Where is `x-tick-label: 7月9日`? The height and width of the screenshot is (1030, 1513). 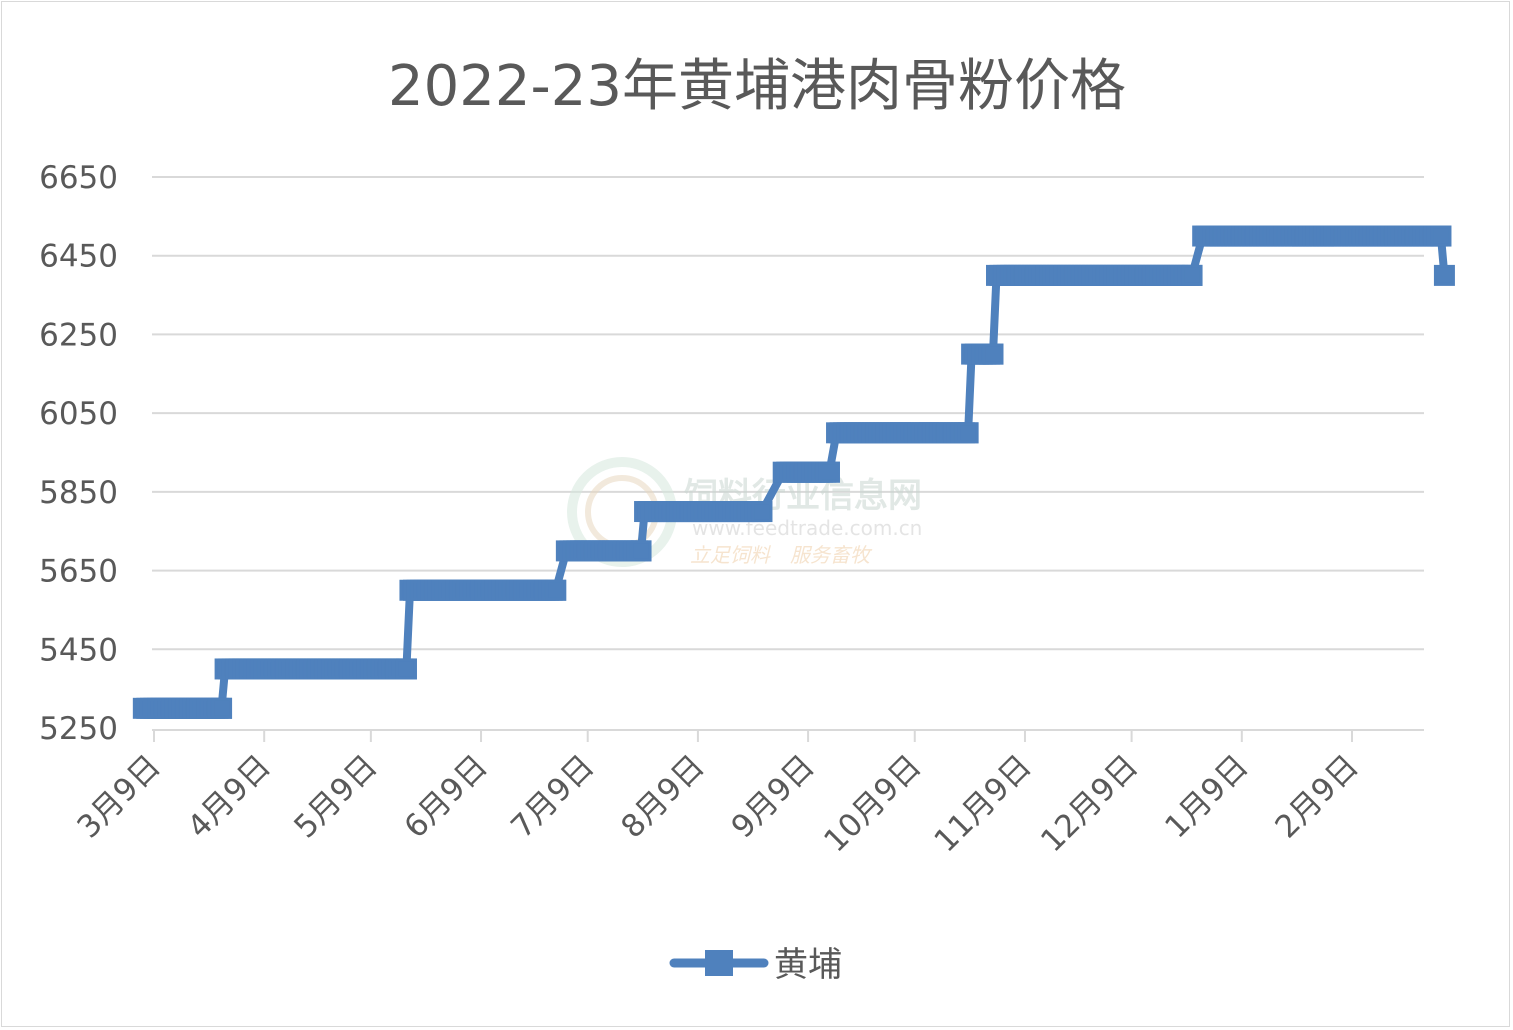
x-tick-label: 7月9日 is located at coordinates (552, 796).